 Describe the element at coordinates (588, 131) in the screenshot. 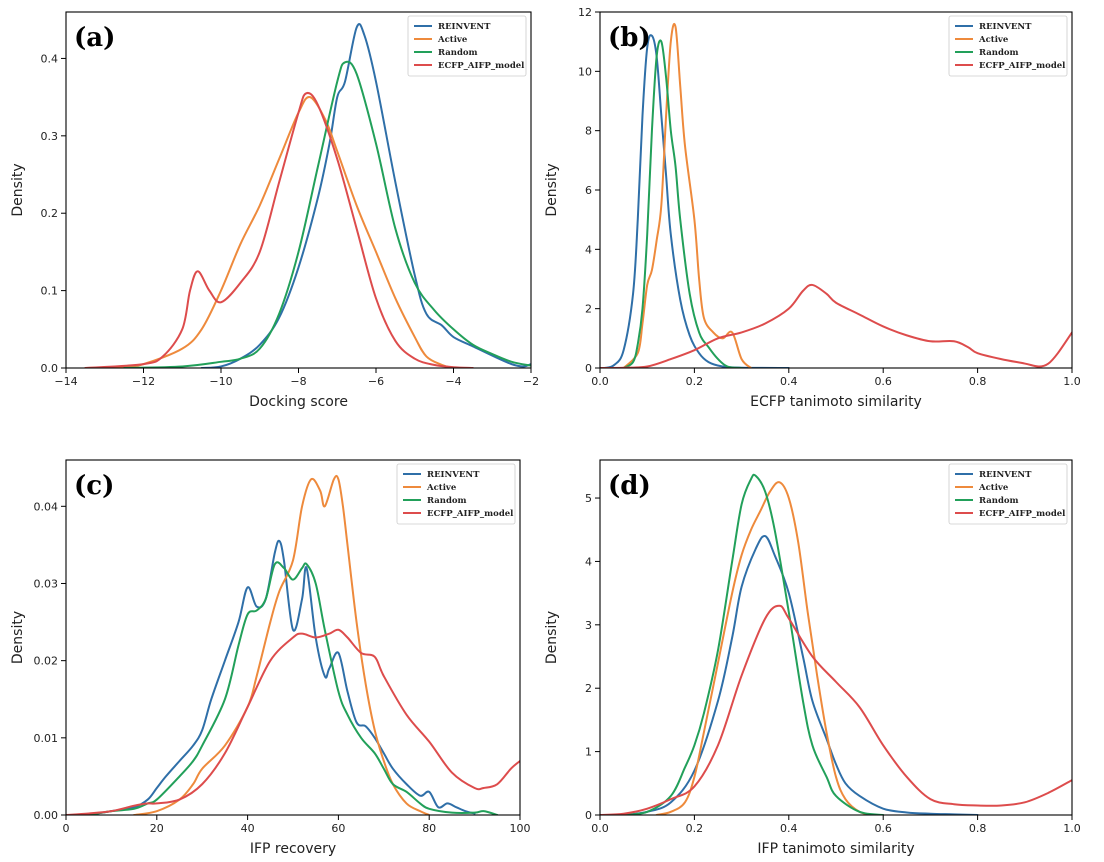

I see `y-tick-label: 8` at that location.